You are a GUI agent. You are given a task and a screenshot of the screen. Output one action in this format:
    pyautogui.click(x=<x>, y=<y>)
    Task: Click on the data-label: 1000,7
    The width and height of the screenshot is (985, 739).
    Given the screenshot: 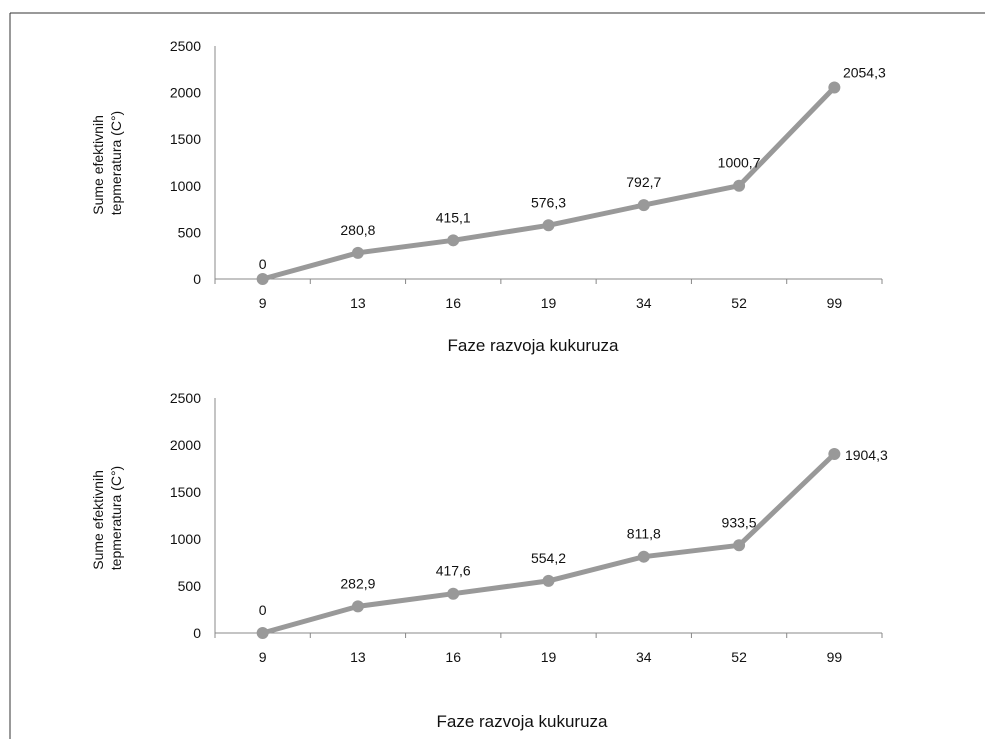 What is the action you would take?
    pyautogui.click(x=739, y=163)
    